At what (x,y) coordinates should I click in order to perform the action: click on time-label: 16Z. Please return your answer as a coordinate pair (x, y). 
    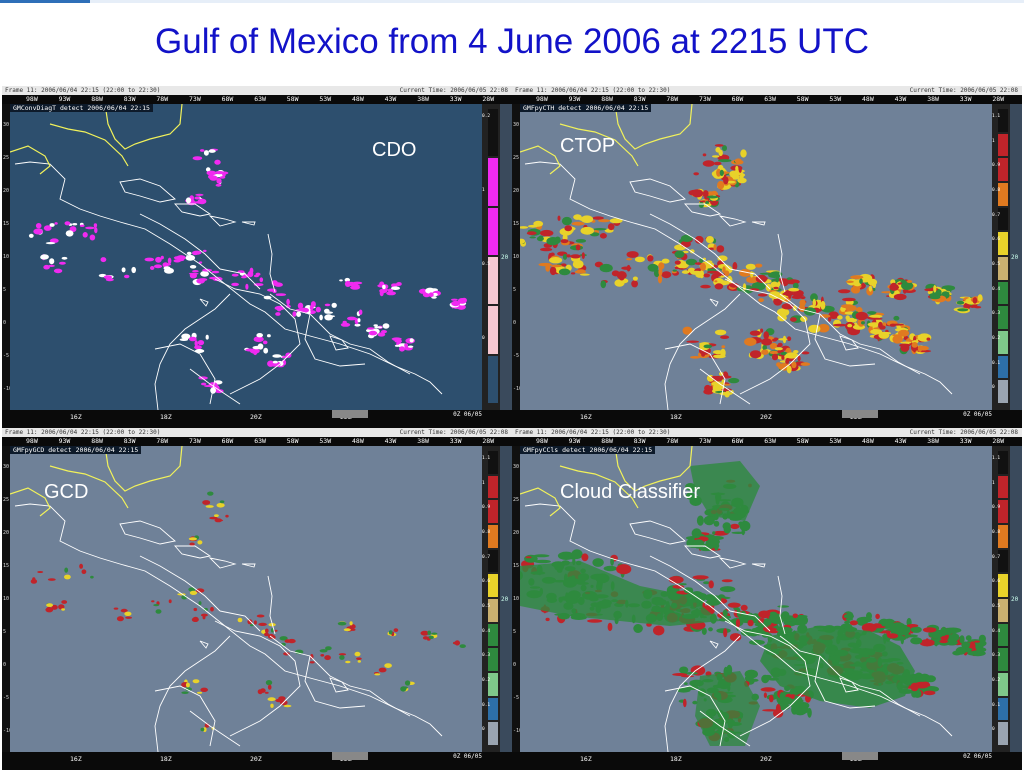
    Looking at the image, I should click on (586, 417).